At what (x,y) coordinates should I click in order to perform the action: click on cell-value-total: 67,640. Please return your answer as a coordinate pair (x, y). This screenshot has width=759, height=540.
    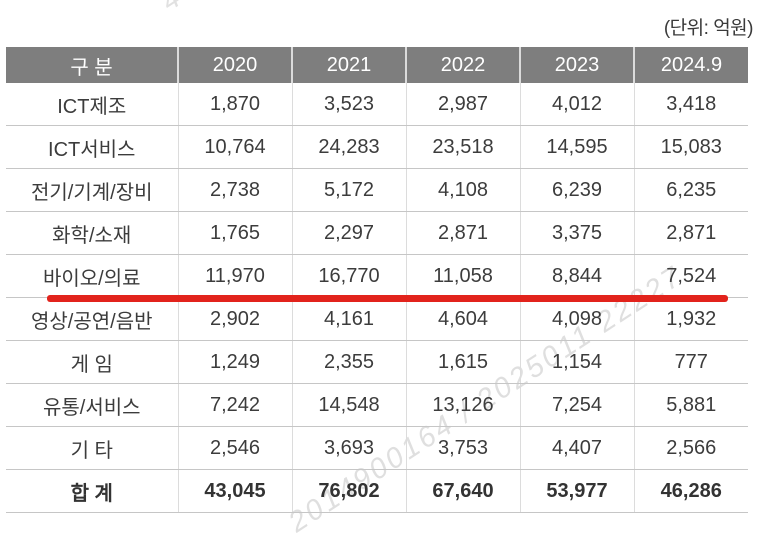
    Looking at the image, I should click on (462, 491).